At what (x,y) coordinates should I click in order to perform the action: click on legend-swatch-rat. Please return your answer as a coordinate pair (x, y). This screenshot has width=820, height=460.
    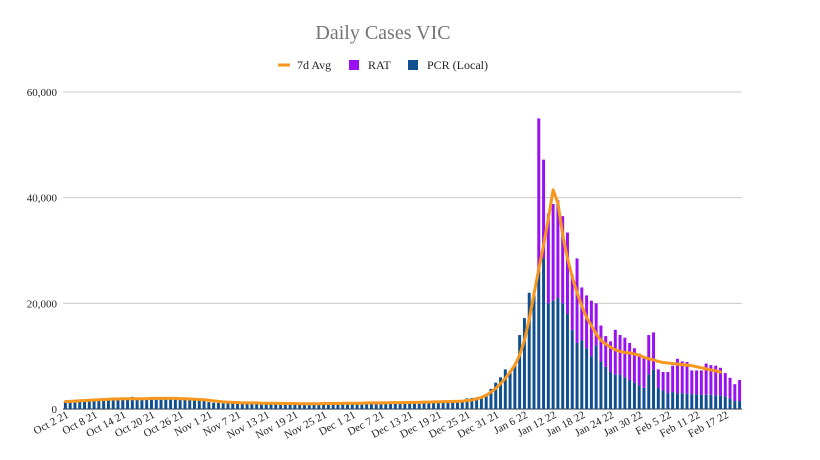
    Looking at the image, I should click on (354, 65).